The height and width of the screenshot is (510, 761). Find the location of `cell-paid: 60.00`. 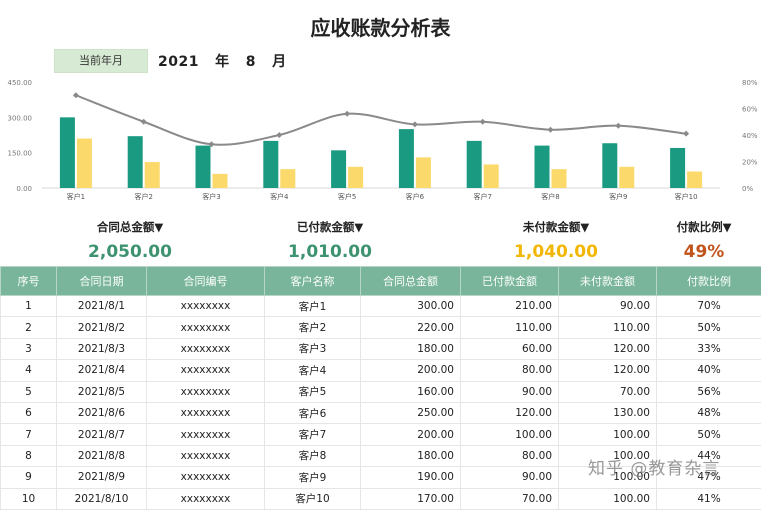

cell-paid: 60.00 is located at coordinates (510, 348).